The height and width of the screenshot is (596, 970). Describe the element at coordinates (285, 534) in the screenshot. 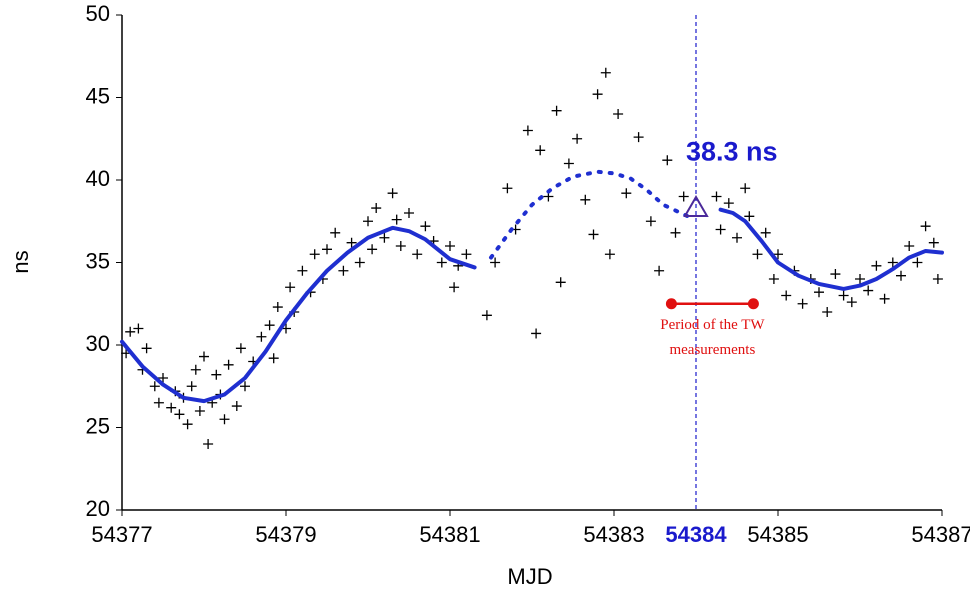

I see `x-tick-label: 54379` at that location.